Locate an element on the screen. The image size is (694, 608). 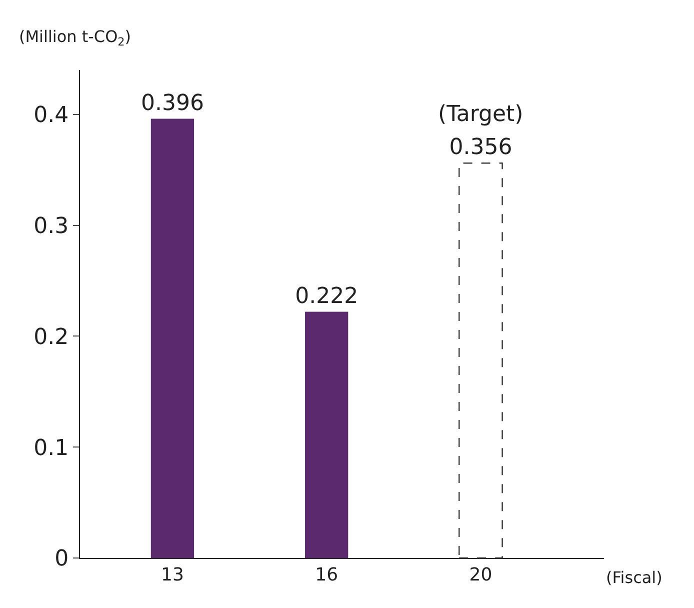
y-tick-label: 0.3 is located at coordinates (51, 226).